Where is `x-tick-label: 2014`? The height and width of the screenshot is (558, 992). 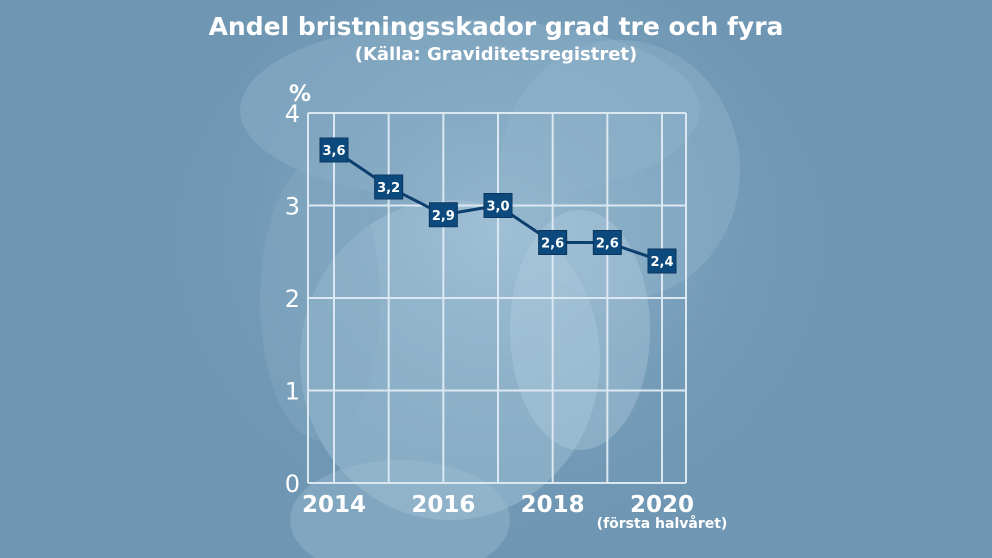
x-tick-label: 2014 is located at coordinates (334, 505).